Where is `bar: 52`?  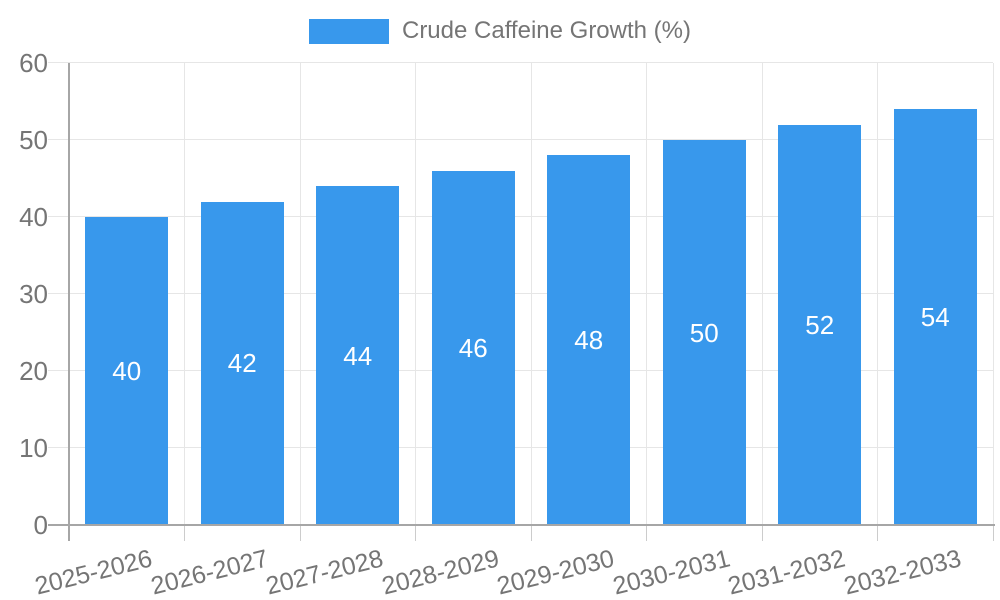 bar: 52 is located at coordinates (820, 324).